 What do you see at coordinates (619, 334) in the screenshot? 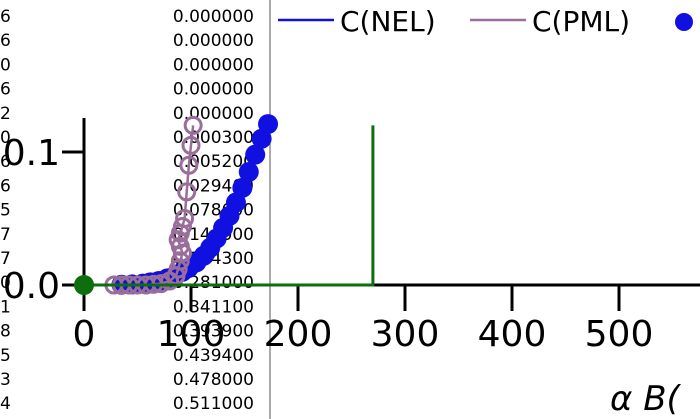
I see `x-tick-label: 500` at bounding box center [619, 334].